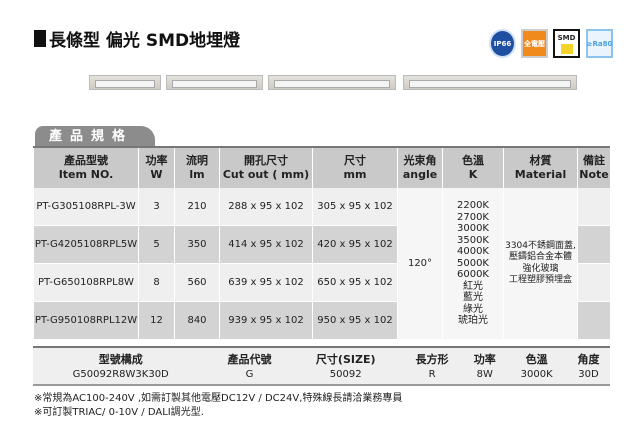  I want to click on code-header: 產品代號, so click(249, 359).